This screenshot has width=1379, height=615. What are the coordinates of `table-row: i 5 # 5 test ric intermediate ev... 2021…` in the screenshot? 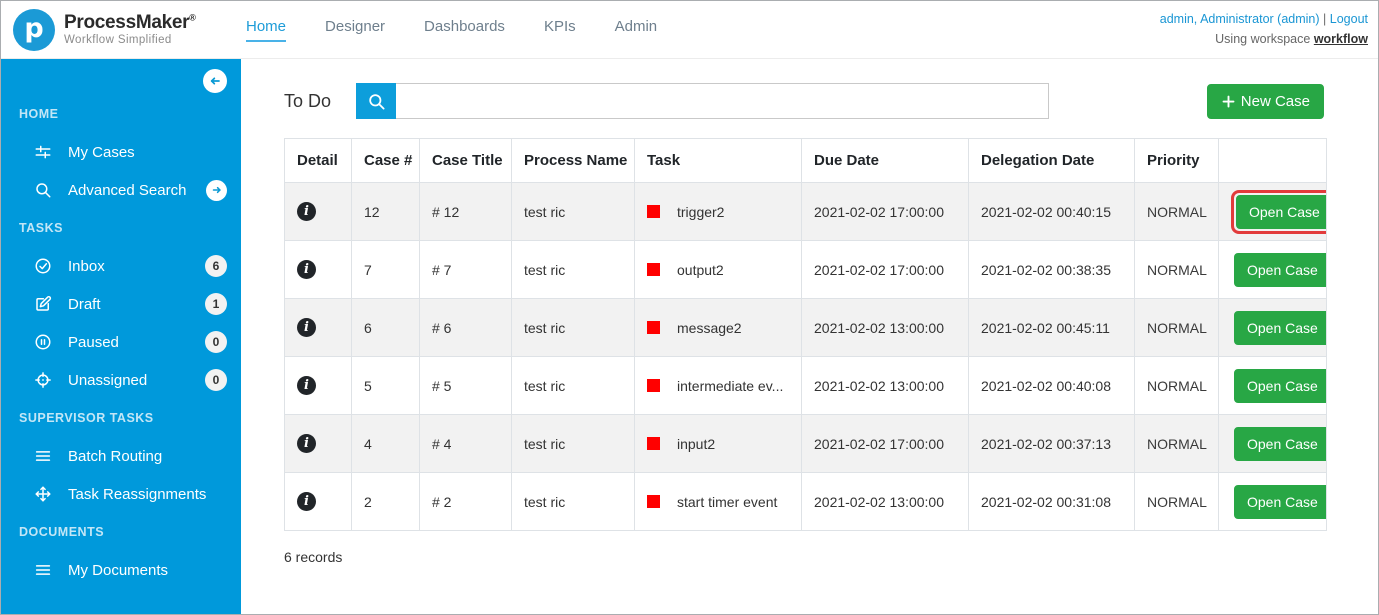 It's located at (805, 385).